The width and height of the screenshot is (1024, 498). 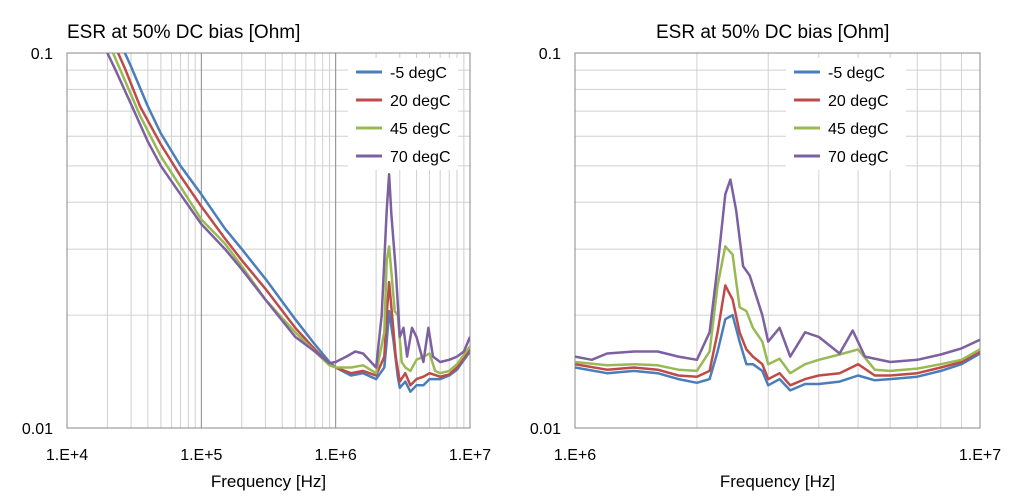 What do you see at coordinates (201, 455) in the screenshot?
I see `x-tick-label: 1.E+5` at bounding box center [201, 455].